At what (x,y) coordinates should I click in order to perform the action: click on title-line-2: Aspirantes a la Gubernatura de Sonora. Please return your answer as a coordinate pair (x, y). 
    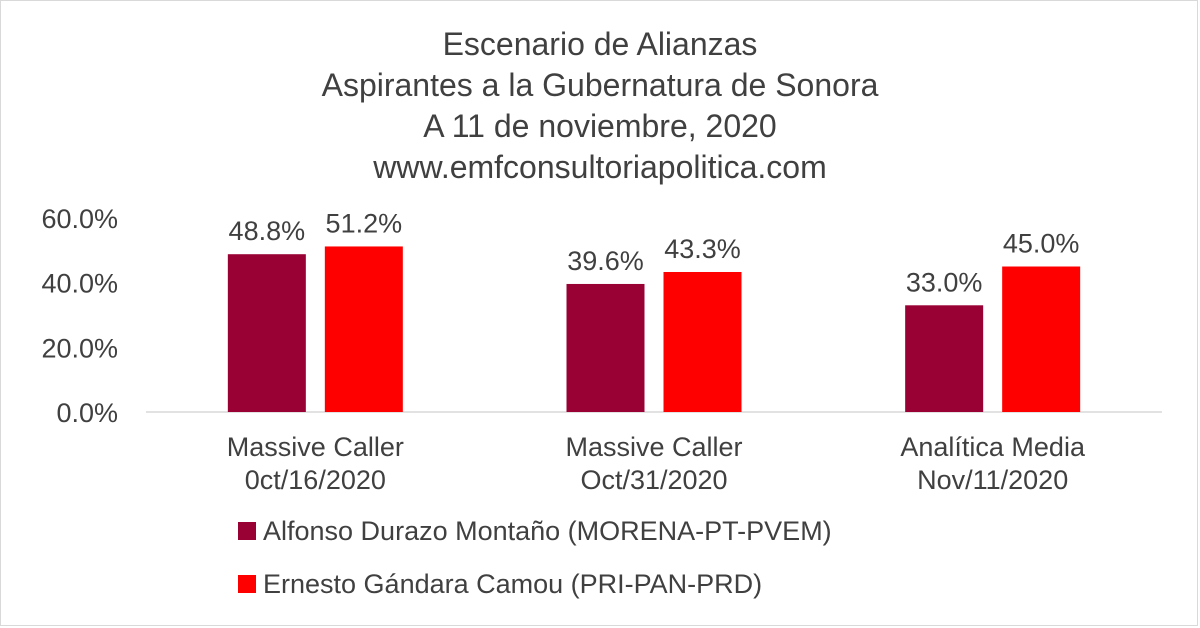
    Looking at the image, I should click on (600, 85).